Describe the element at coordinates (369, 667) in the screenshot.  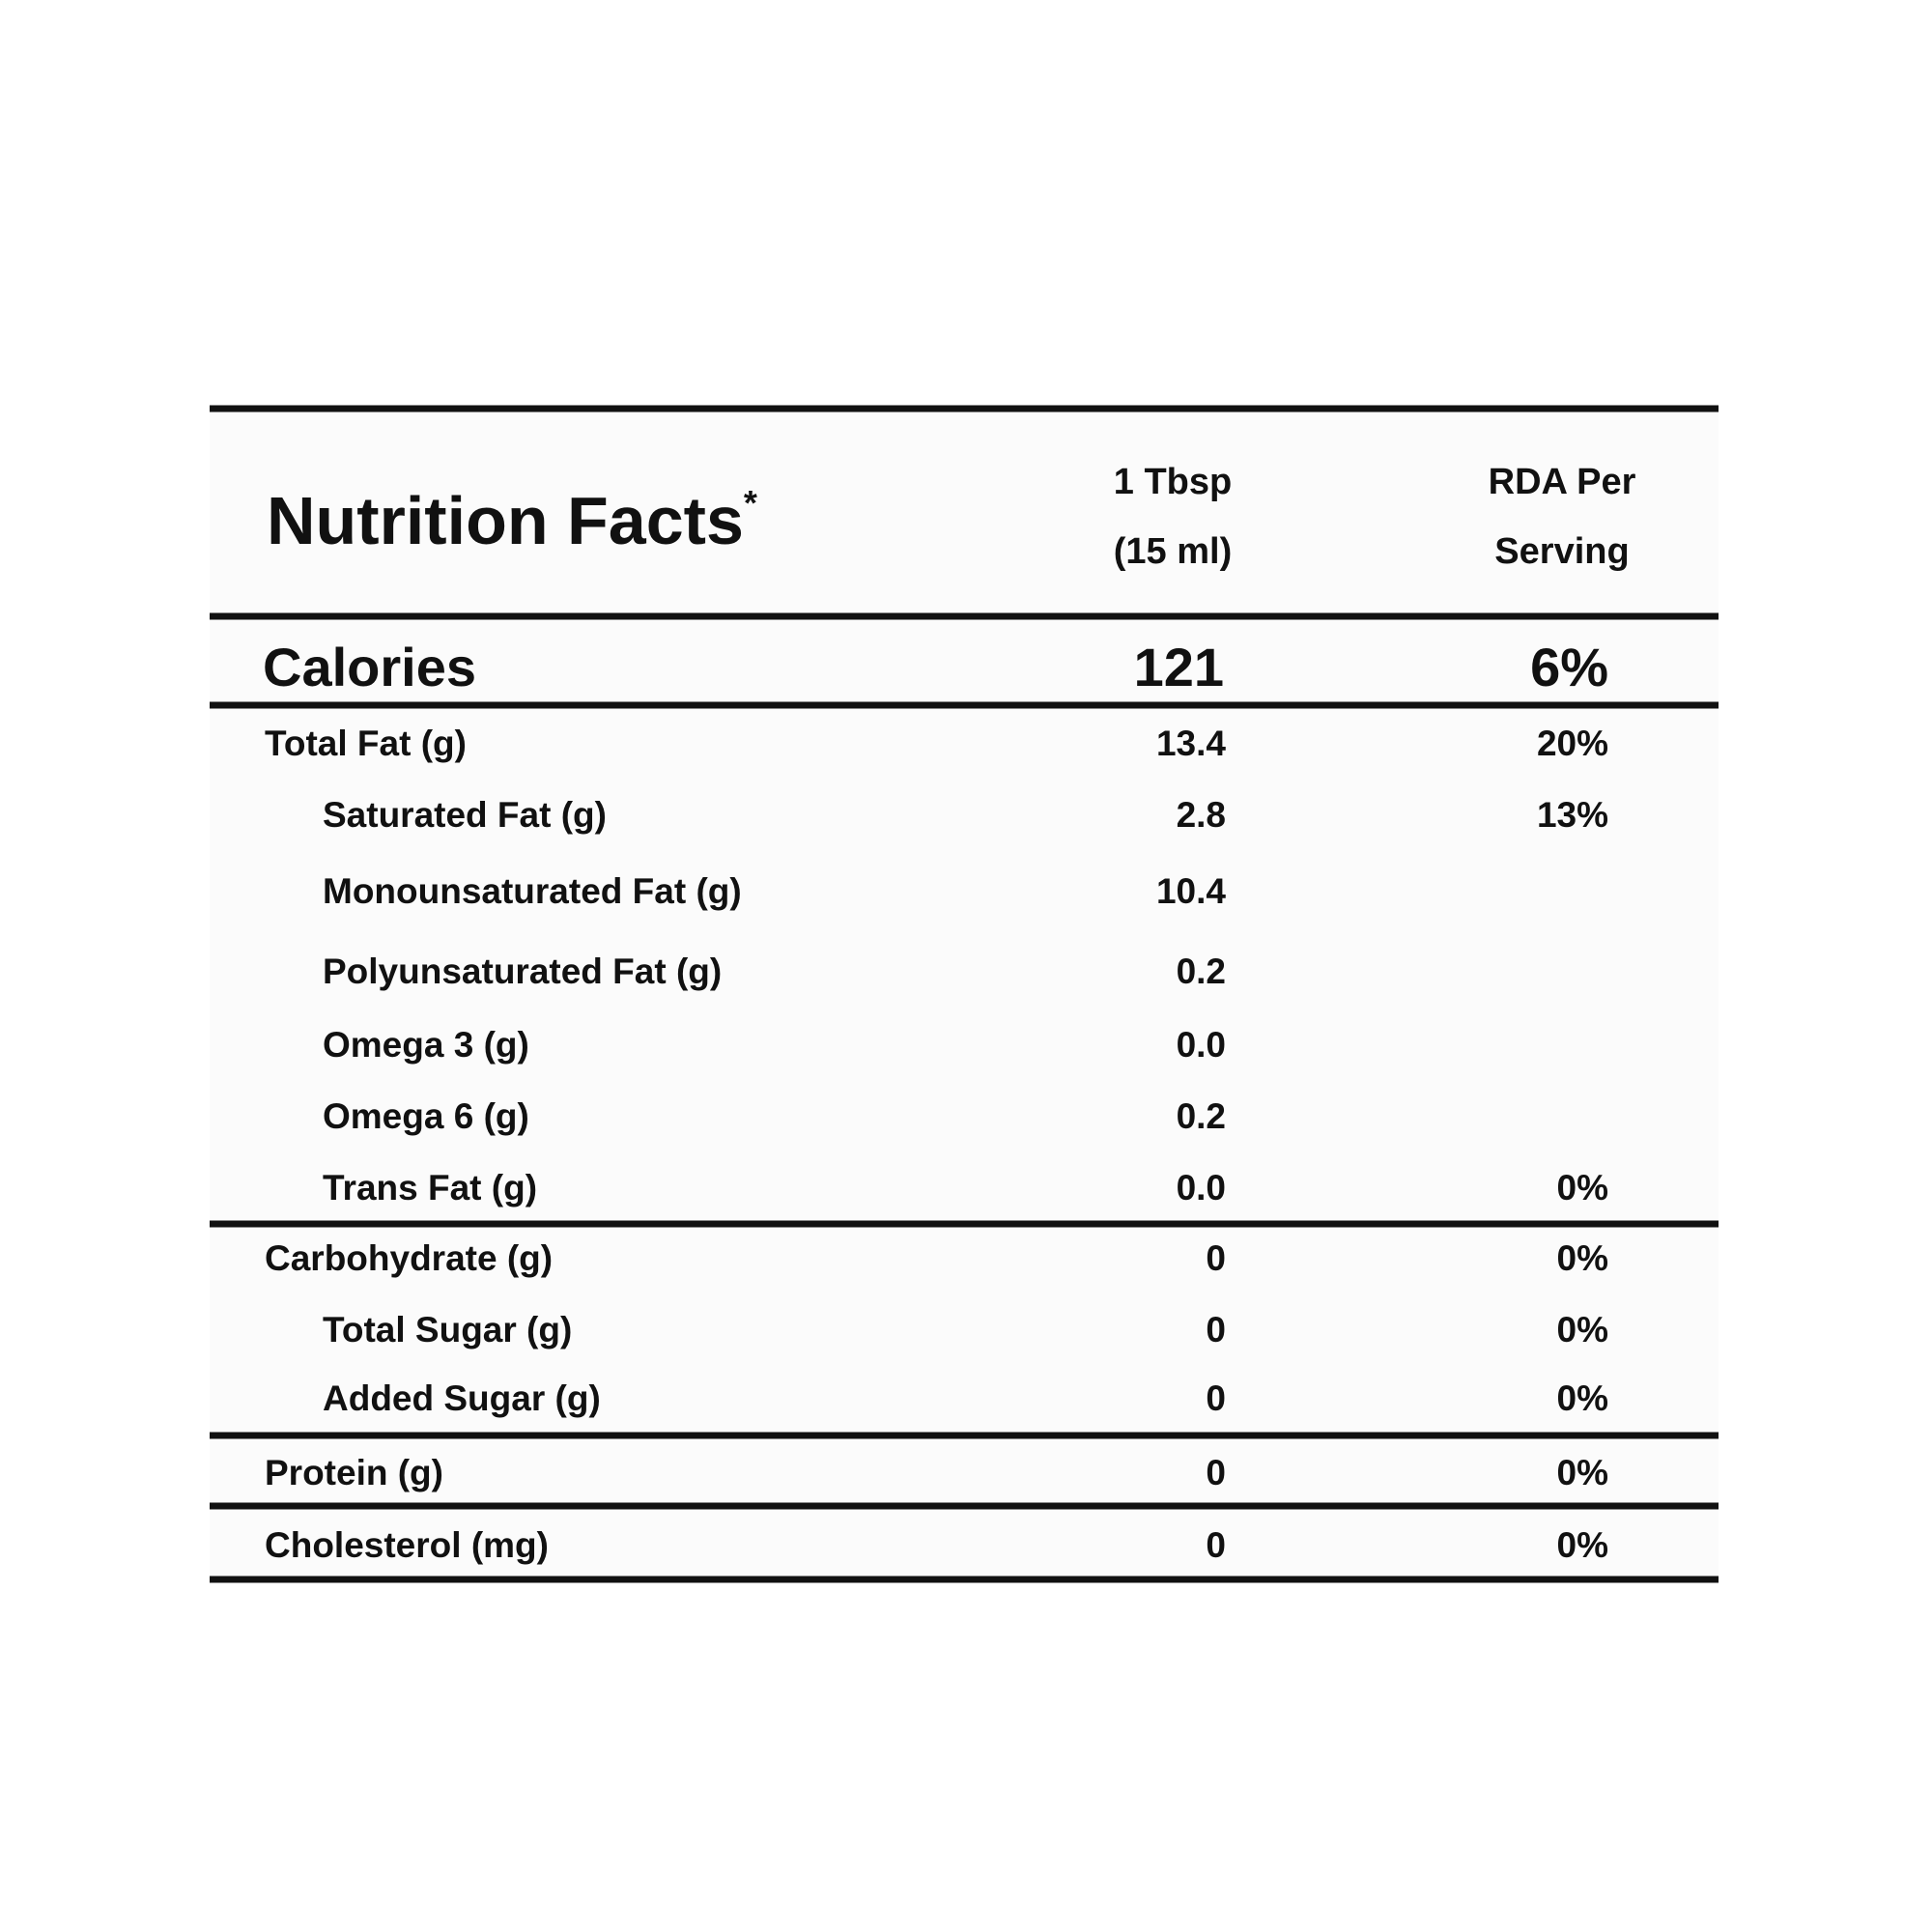
I see `calories-label: Calories` at that location.